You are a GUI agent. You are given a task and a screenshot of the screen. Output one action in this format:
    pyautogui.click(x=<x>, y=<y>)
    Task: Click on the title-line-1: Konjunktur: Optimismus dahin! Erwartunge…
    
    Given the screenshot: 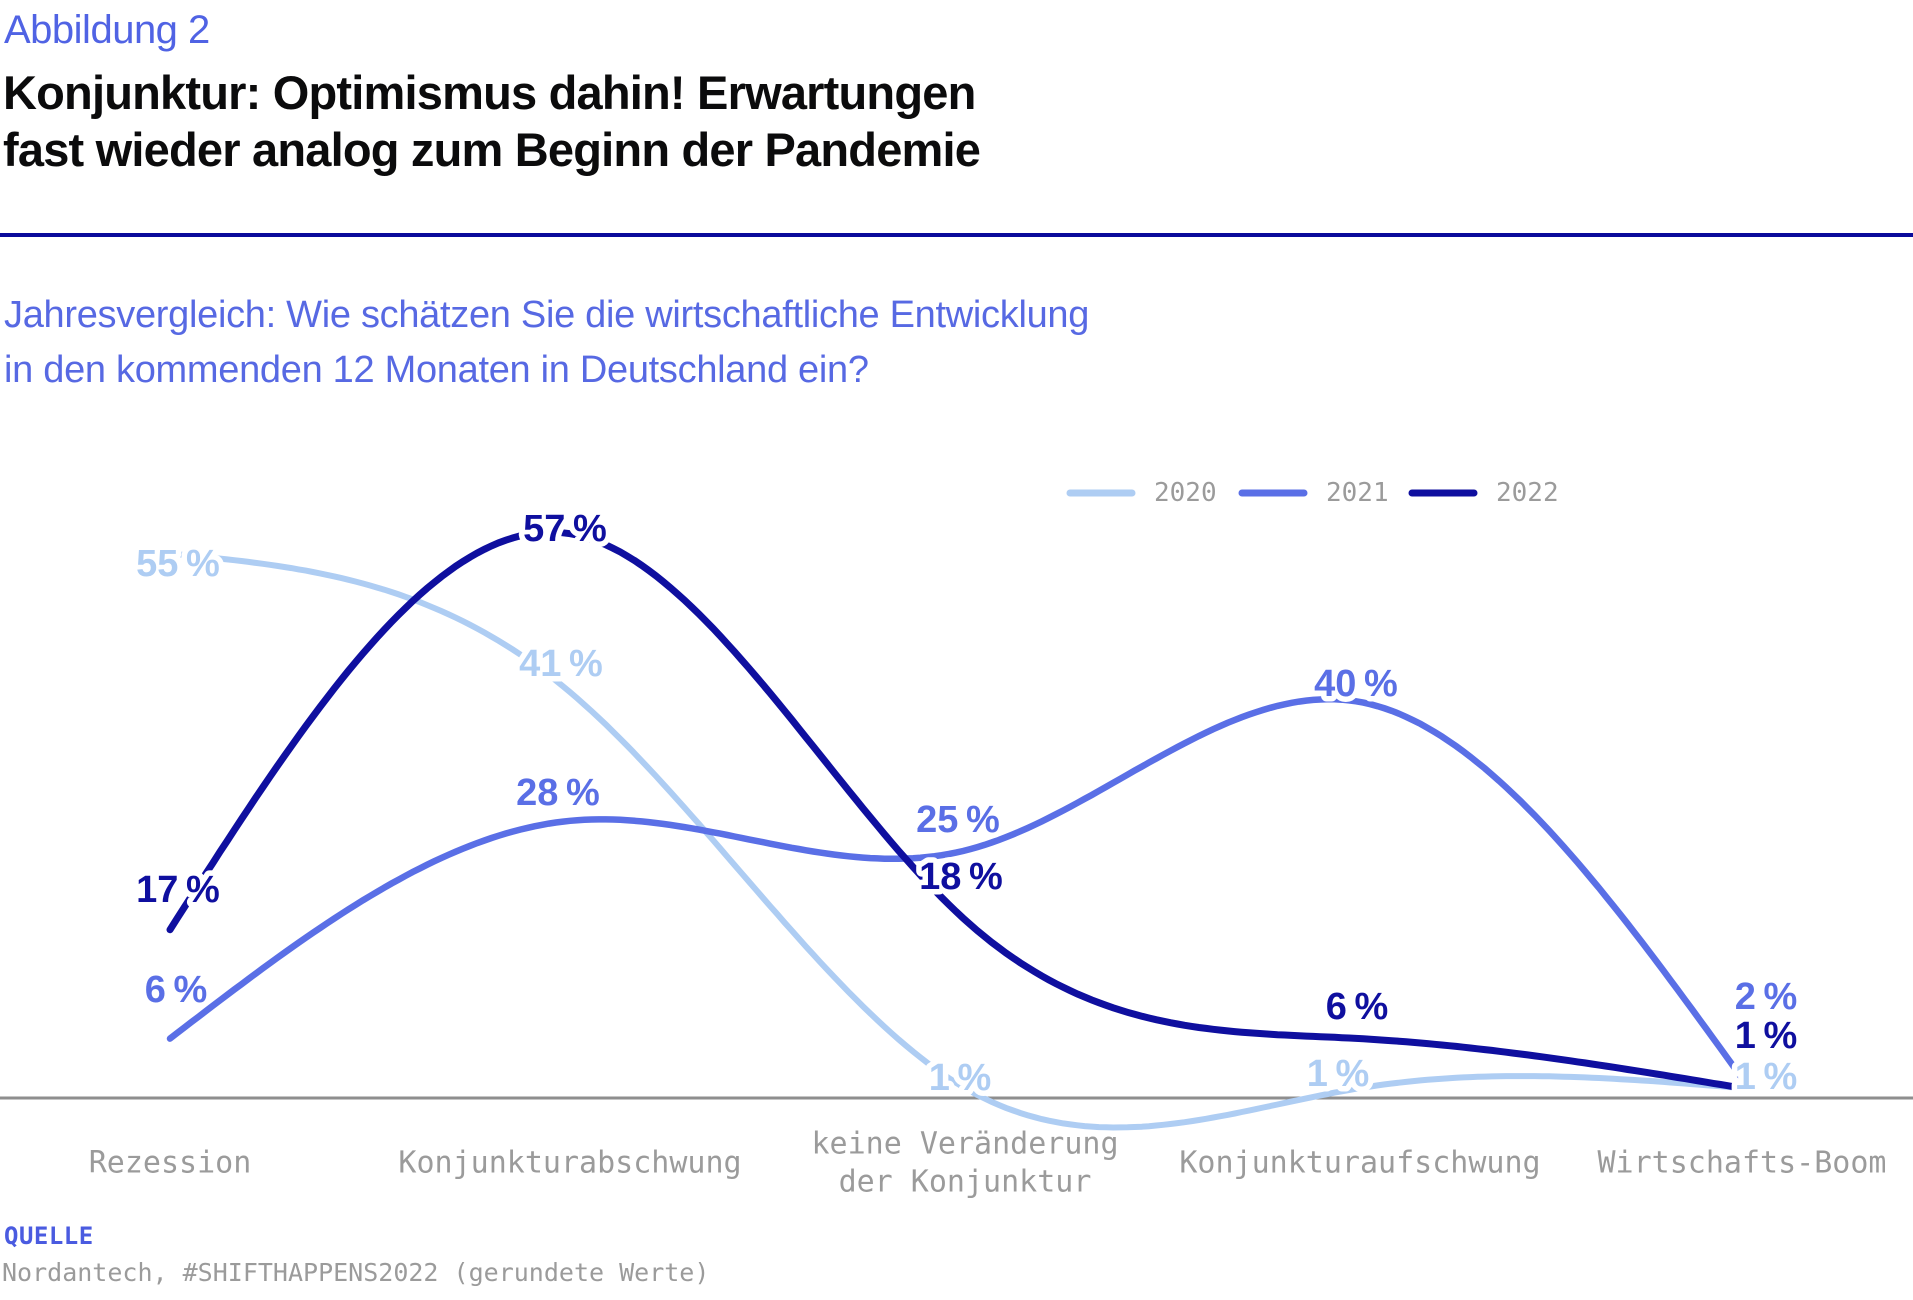 What is the action you would take?
    pyautogui.click(x=489, y=92)
    